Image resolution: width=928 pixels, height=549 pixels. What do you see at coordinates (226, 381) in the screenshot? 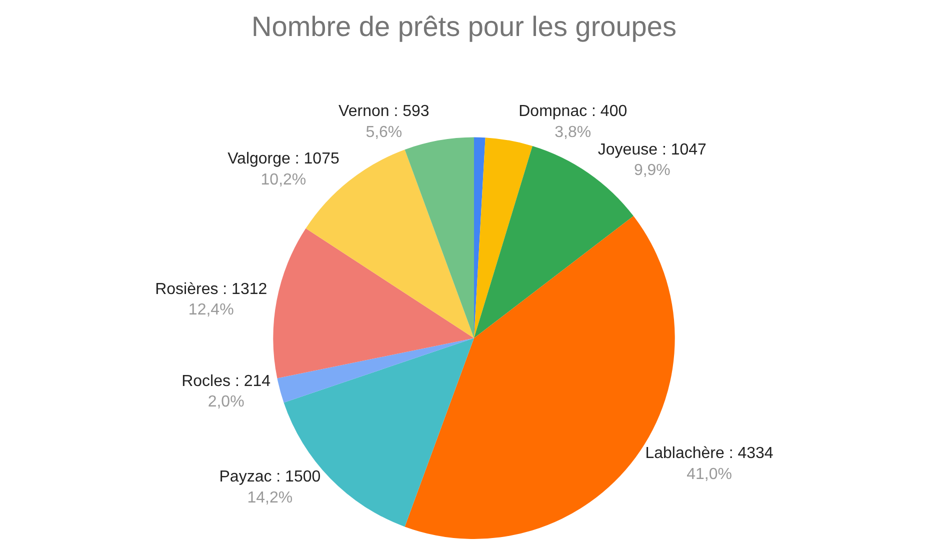
I see `slice-label: Rocles : 214` at bounding box center [226, 381].